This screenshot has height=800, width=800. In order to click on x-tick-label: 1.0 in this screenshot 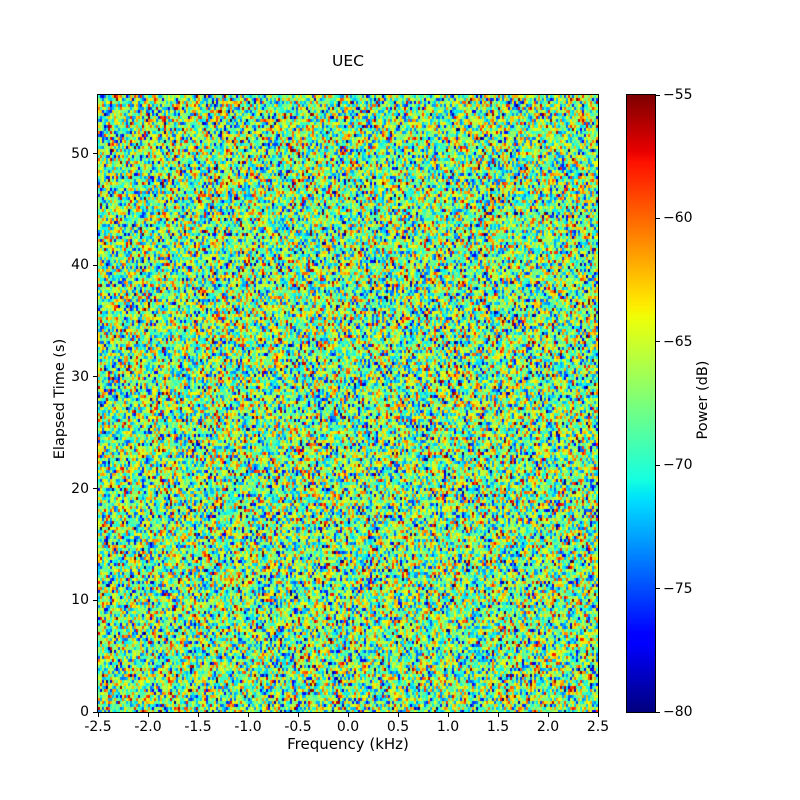, I will do `click(448, 727)`.